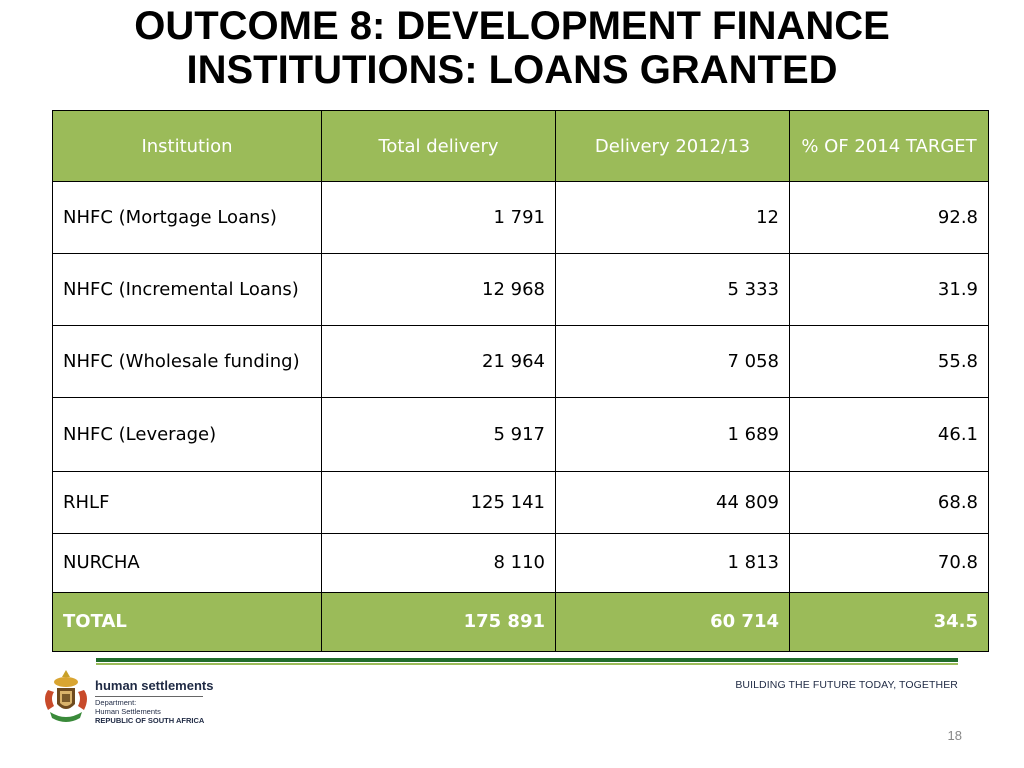 The image size is (1024, 768). What do you see at coordinates (889, 361) in the screenshot?
I see `cell-percent-target: 55.8` at bounding box center [889, 361].